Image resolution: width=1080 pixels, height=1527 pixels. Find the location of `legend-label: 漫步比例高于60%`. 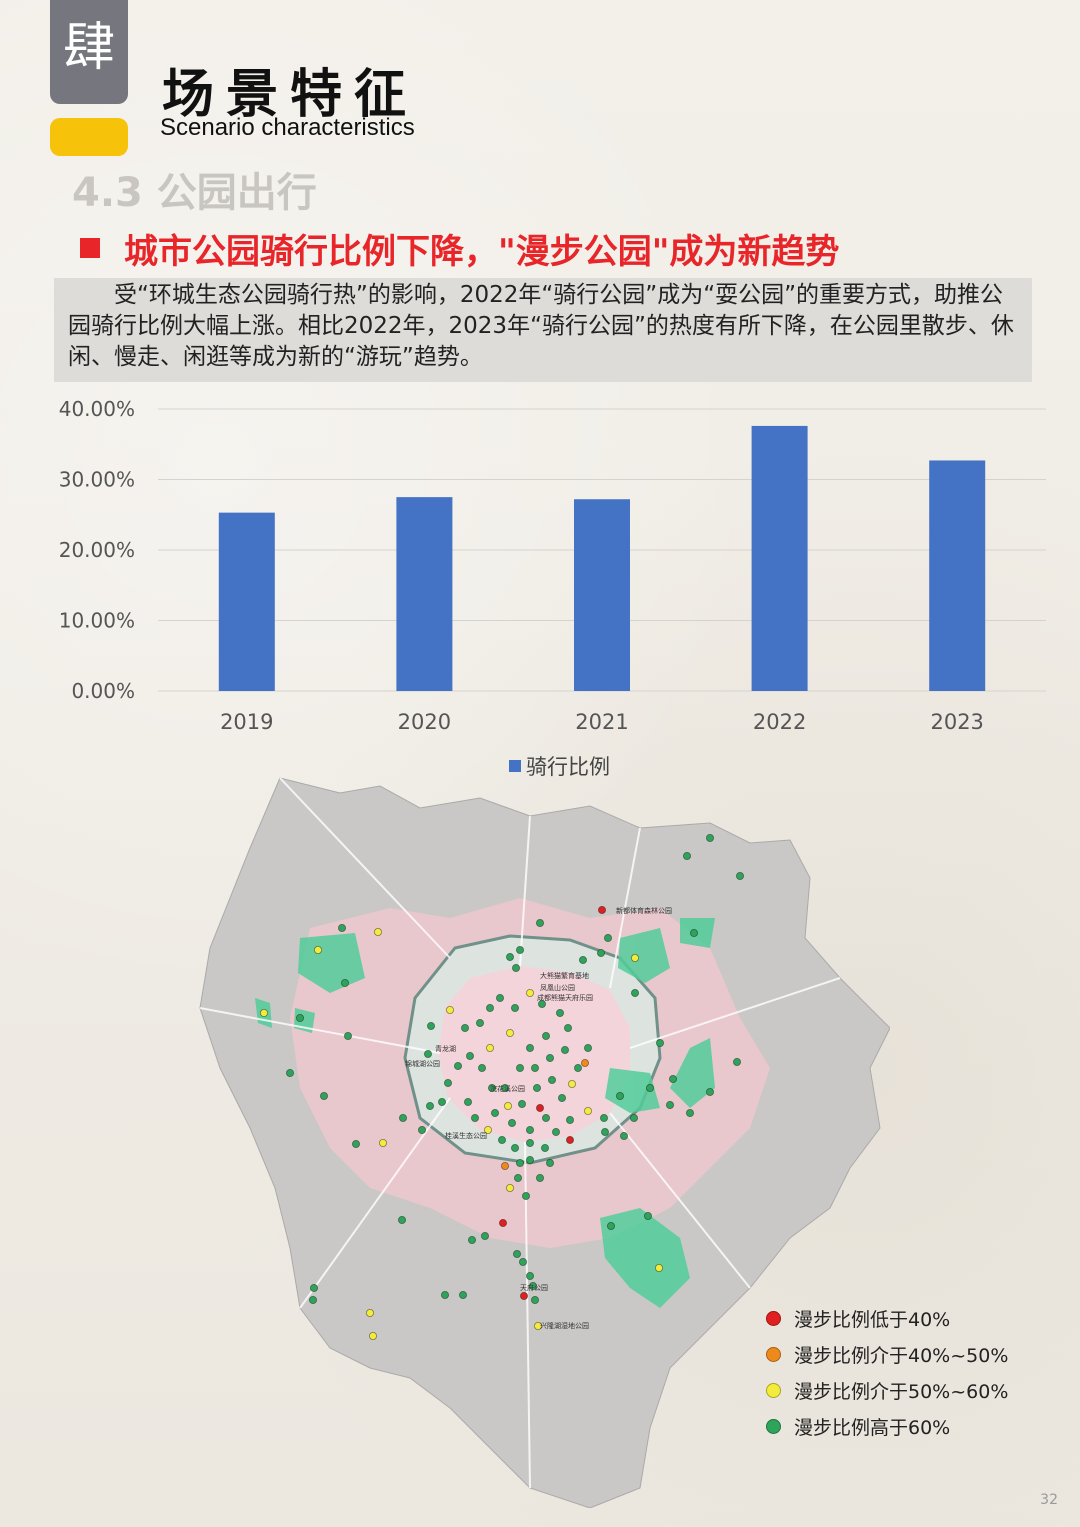

legend-label: 漫步比例高于60% is located at coordinates (872, 1427).